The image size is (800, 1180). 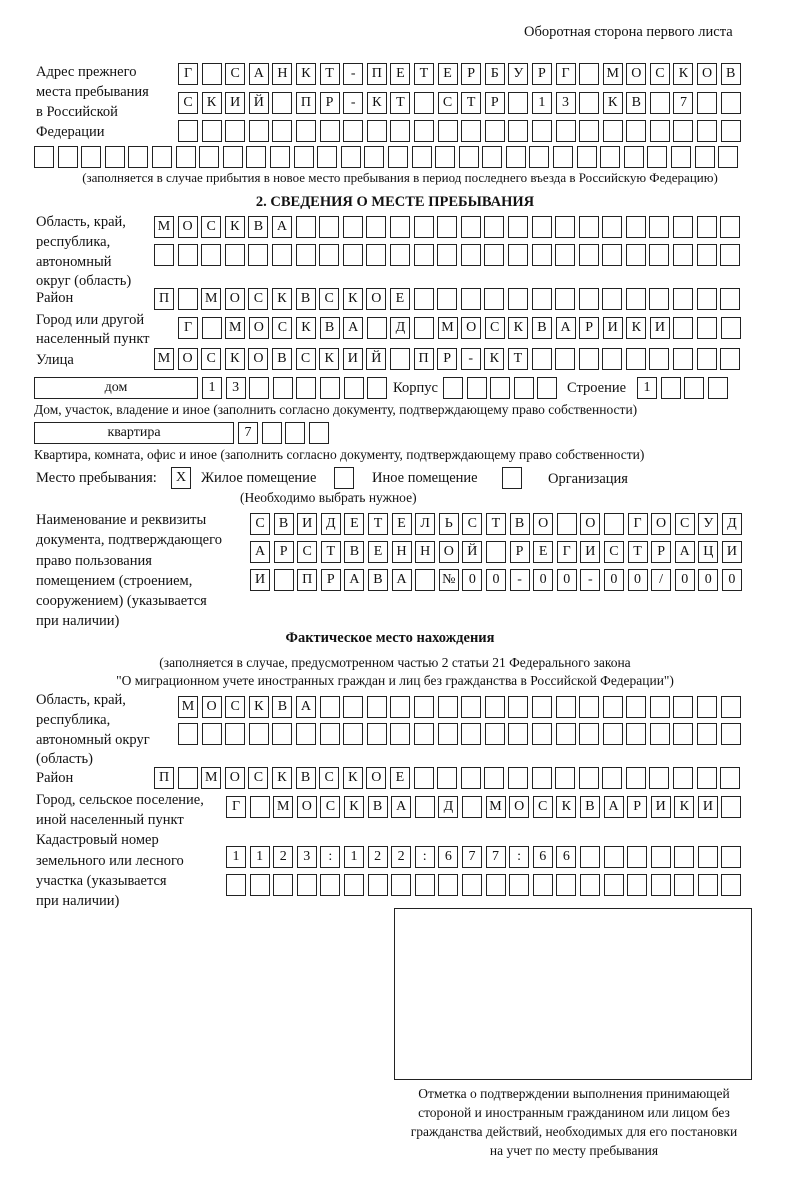 I want to click on char-box: 1, so click(x=541, y=103).